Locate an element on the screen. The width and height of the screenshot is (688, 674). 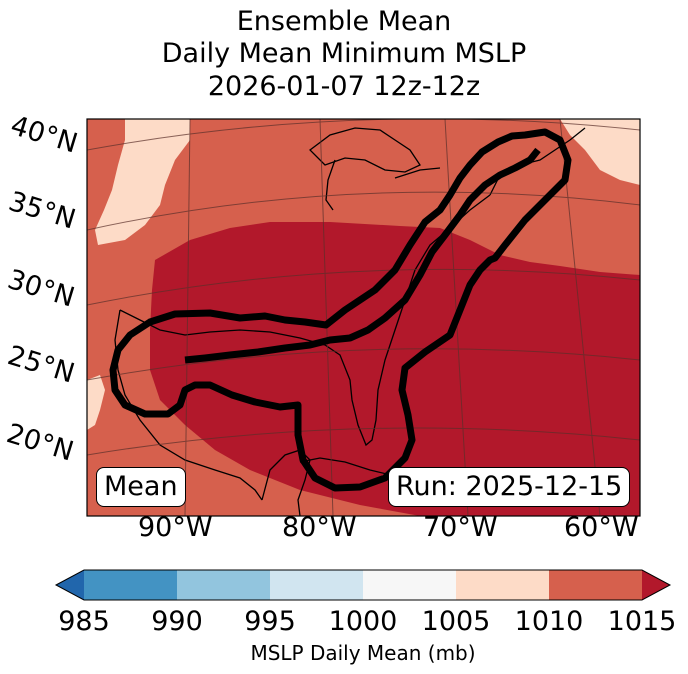
colorbar-extend-below is located at coordinates (70, 585).